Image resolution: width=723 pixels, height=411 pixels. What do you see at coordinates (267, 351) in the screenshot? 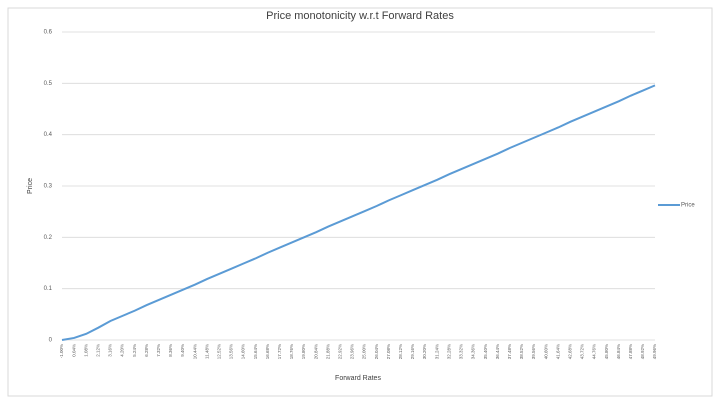
I see `x-tick-label: 16.68%` at bounding box center [267, 351].